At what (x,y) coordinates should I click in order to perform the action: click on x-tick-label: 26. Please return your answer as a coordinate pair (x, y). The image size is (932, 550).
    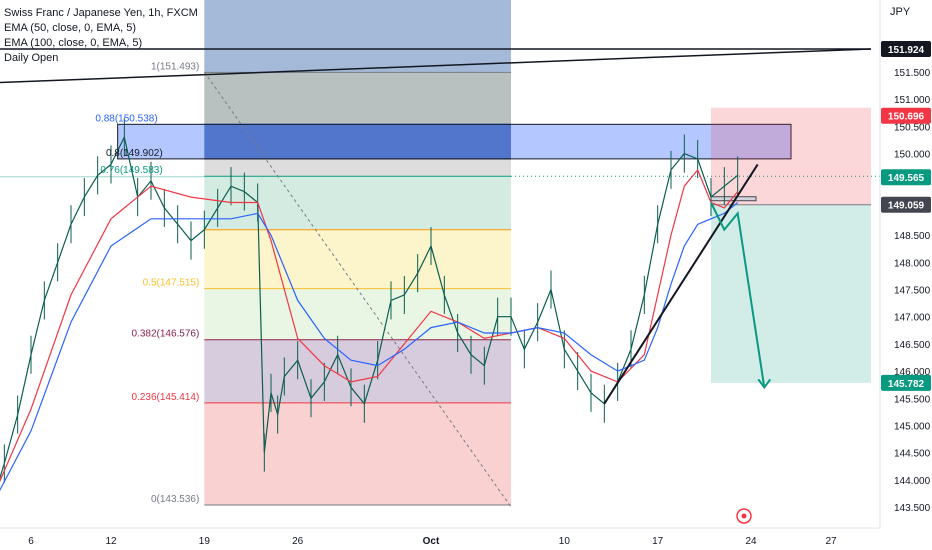
    Looking at the image, I should click on (298, 541).